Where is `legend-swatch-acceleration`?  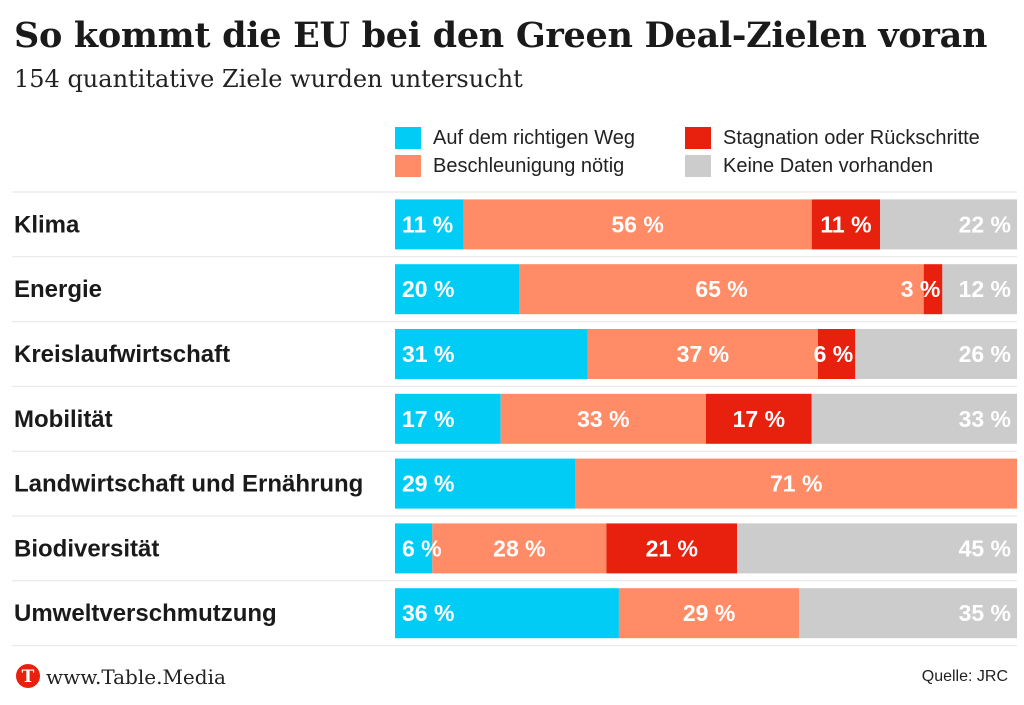 legend-swatch-acceleration is located at coordinates (408, 166).